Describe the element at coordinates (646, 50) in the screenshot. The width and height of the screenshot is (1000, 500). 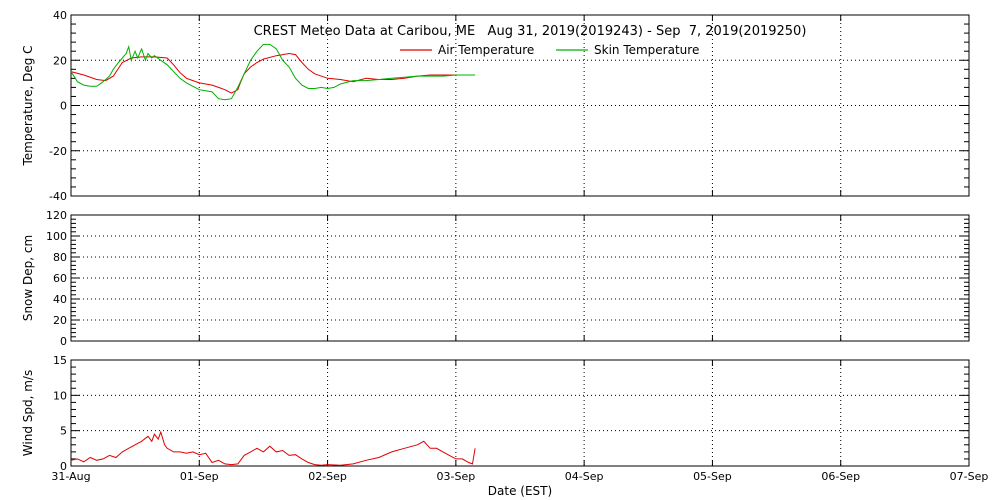
I see `legend-skin-label: Skin Temperature` at that location.